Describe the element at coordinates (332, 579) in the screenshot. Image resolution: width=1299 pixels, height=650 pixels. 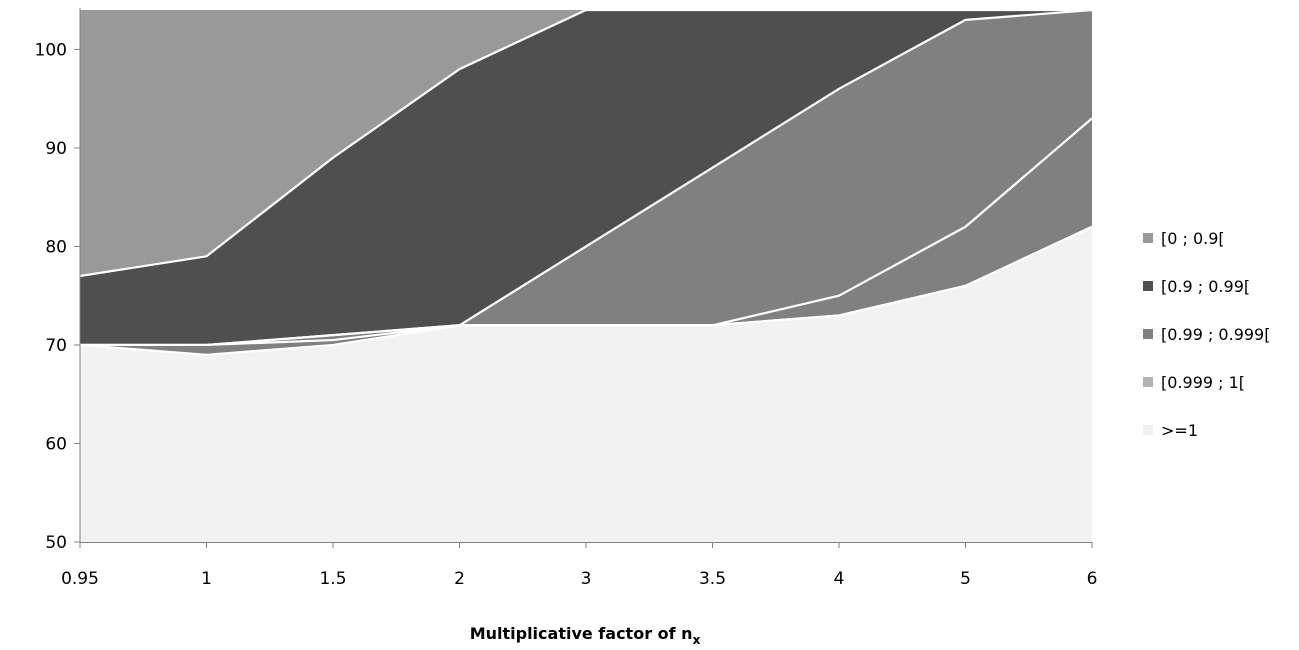
I see `x-tick-label: 1.5` at that location.